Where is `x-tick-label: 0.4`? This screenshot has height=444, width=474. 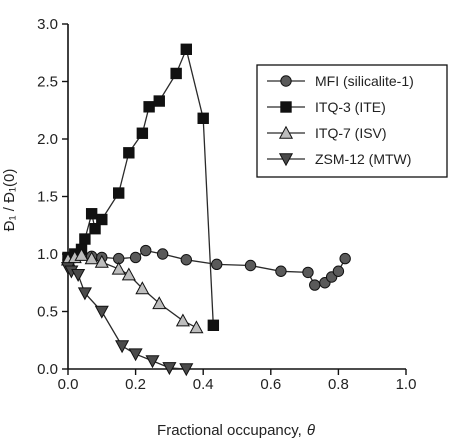 x-tick-label: 0.4 is located at coordinates (203, 384).